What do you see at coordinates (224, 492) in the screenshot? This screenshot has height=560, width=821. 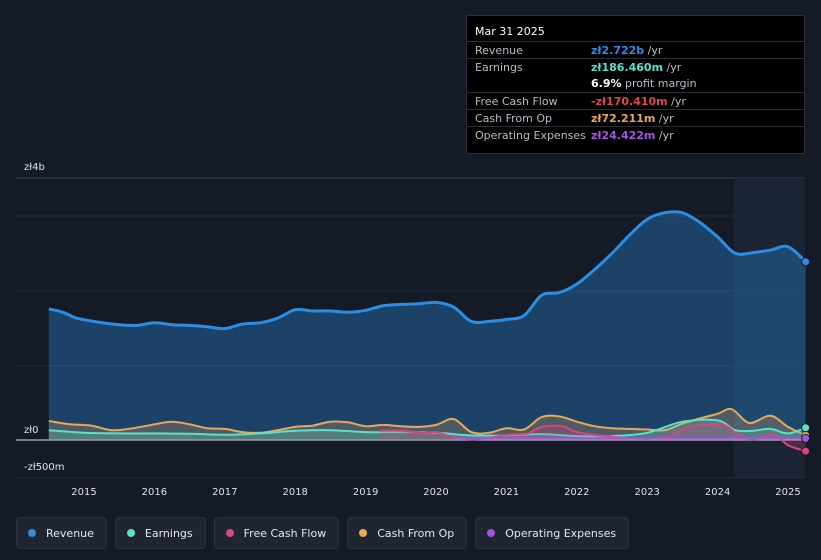 I see `x-tick-label: 2017` at bounding box center [224, 492].